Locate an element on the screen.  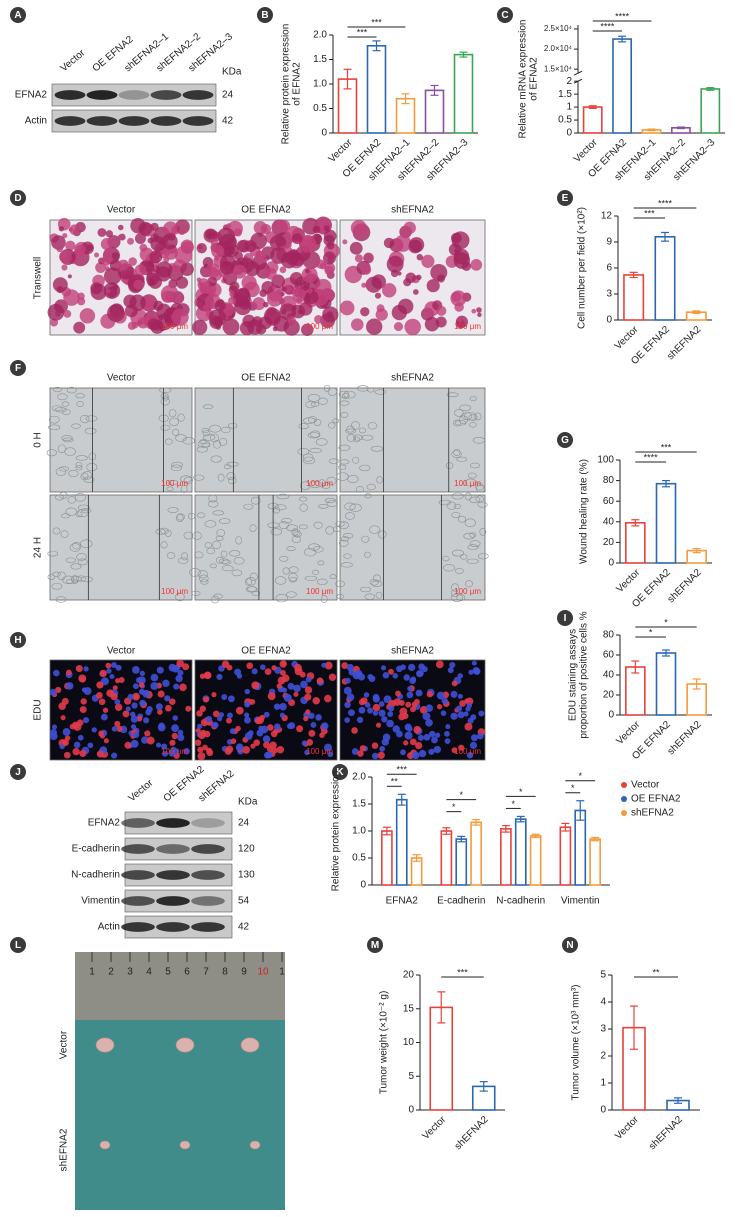
micrograph is located at coordinates (412, 547).